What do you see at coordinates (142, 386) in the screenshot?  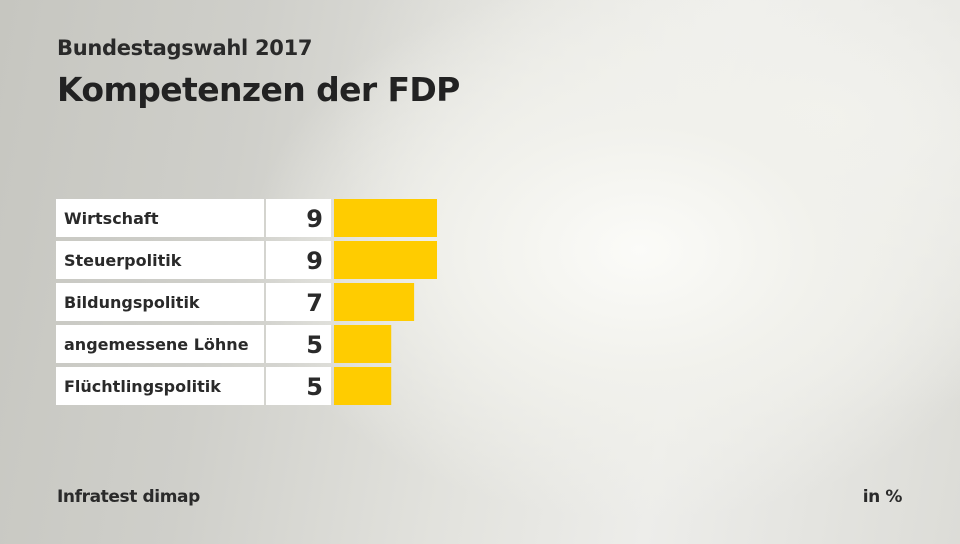 I see `category-label: Flüchtlingspolitik` at bounding box center [142, 386].